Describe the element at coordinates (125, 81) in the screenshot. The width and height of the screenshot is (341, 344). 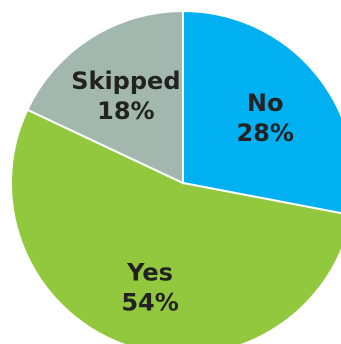
I see `slice-label-skipped: Skipped` at that location.